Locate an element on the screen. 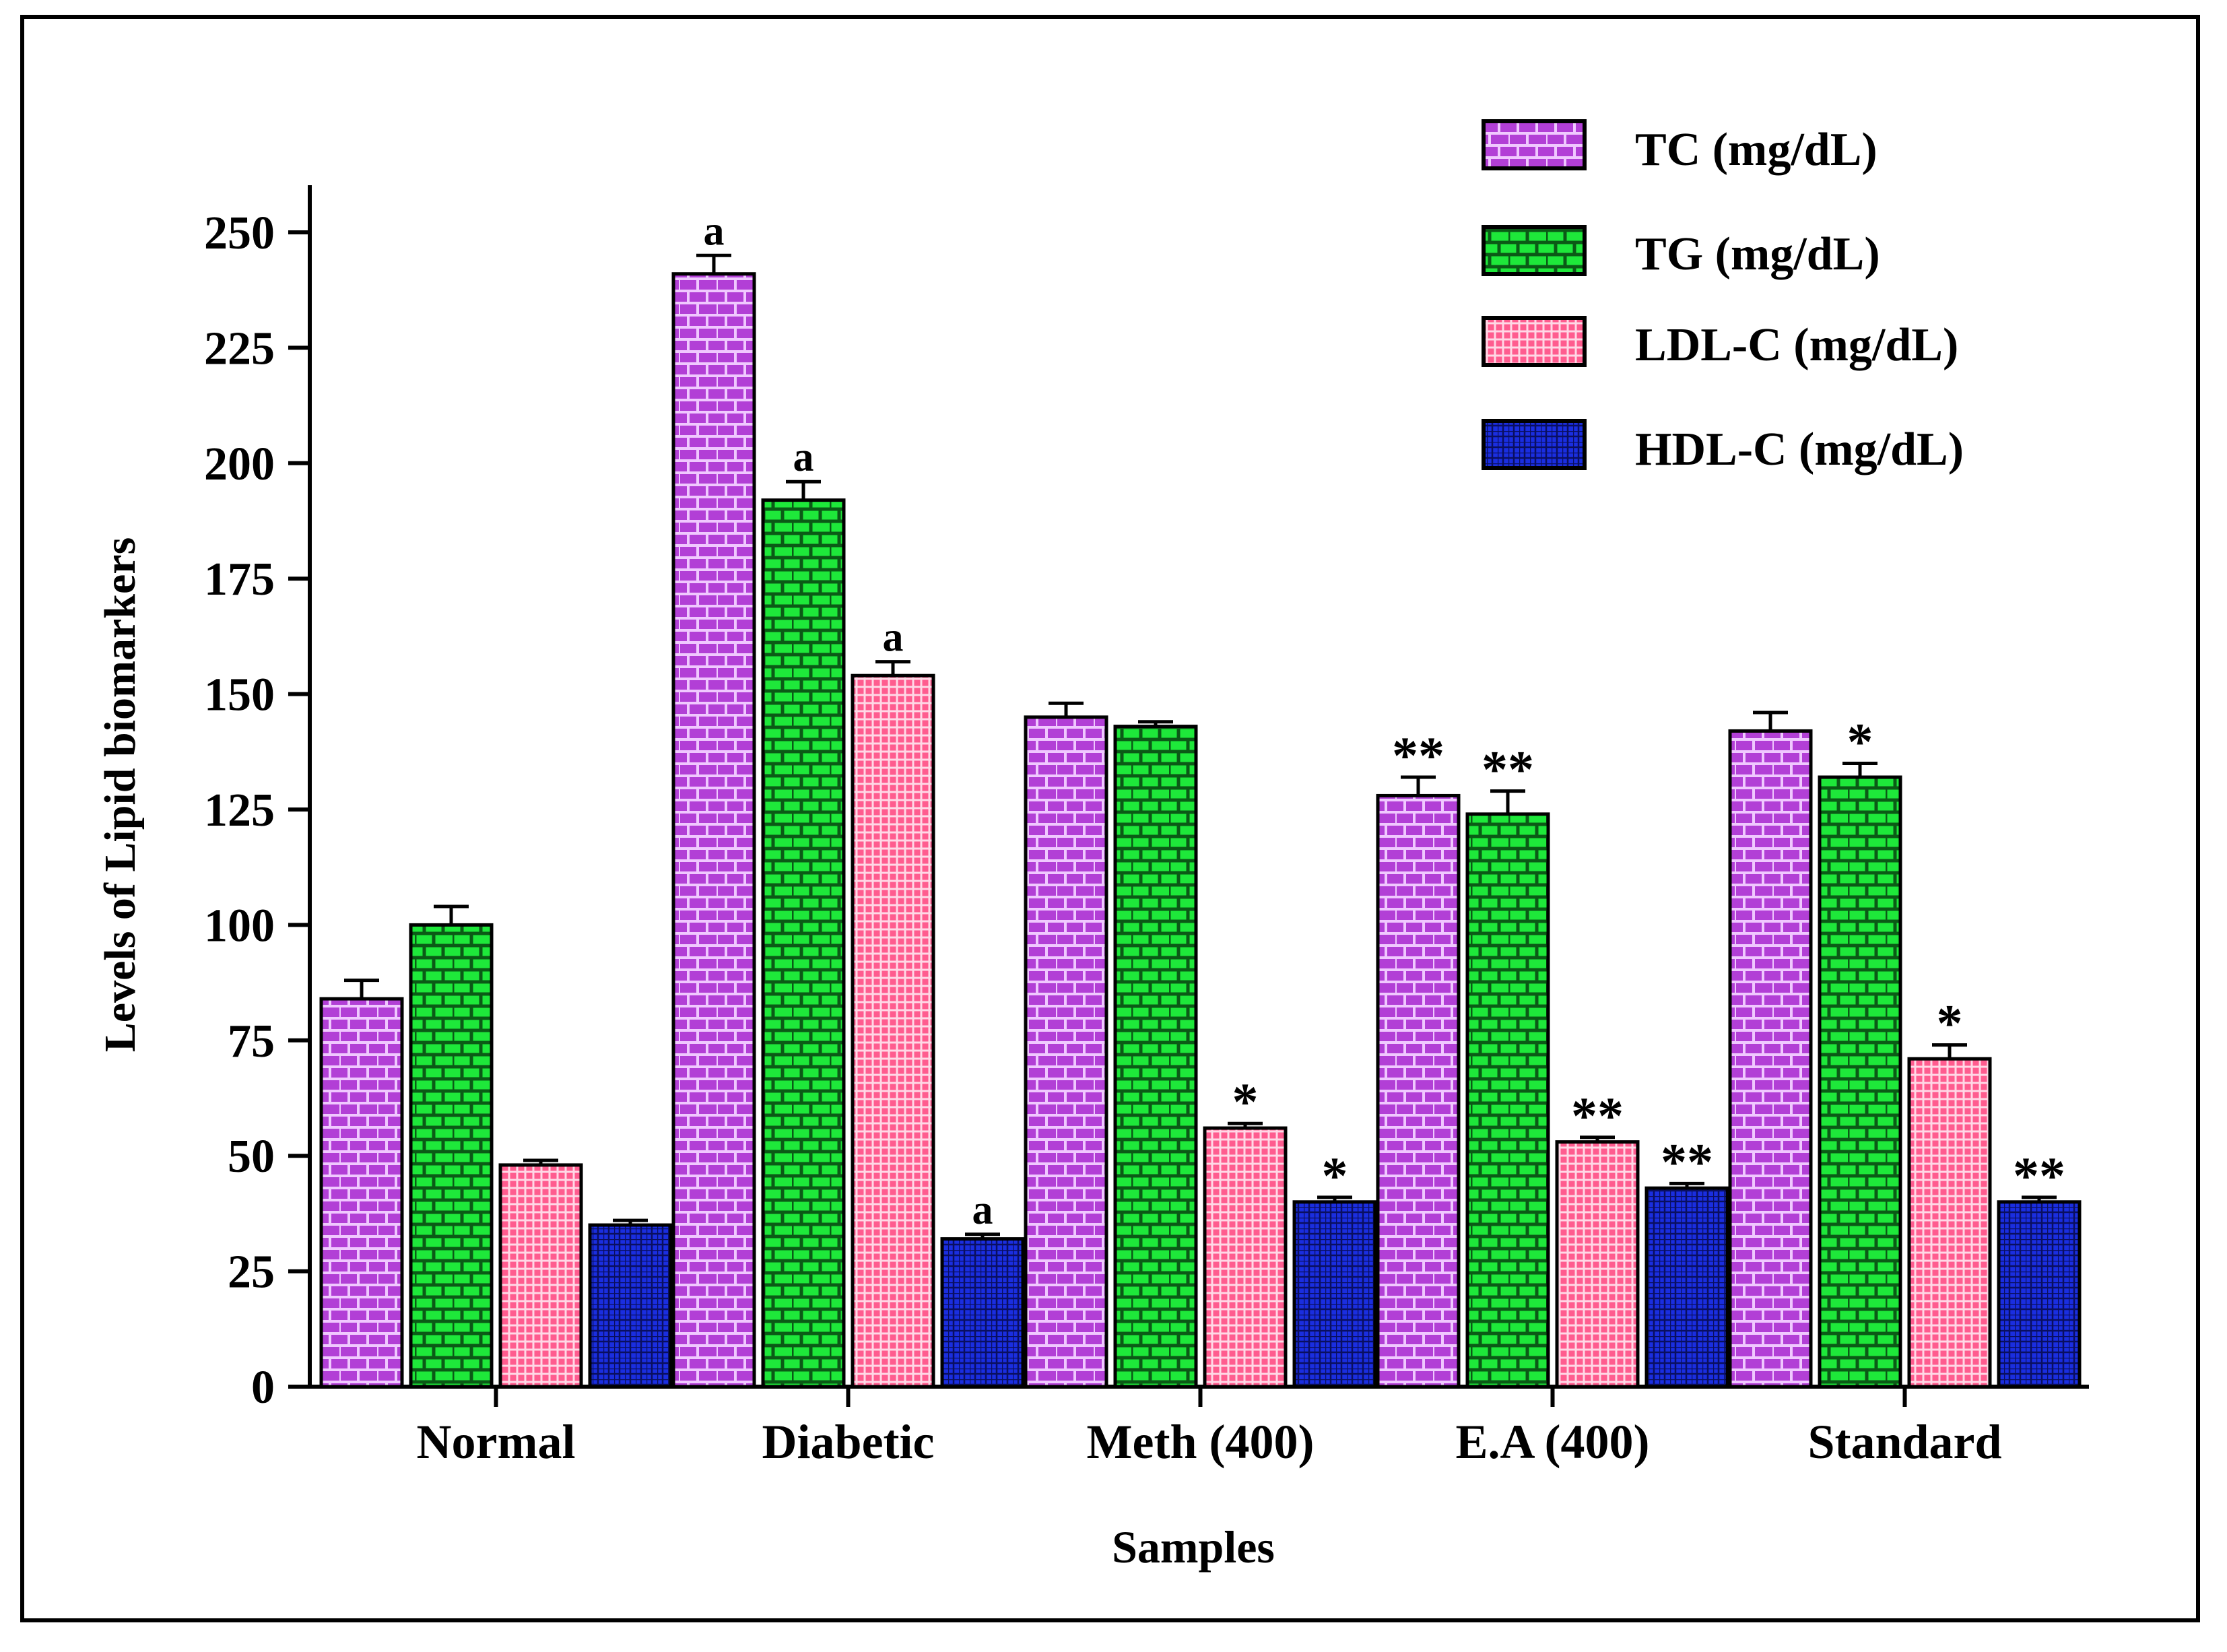  legend-label-tc: TC (mg/dL) is located at coordinates (1756, 150).